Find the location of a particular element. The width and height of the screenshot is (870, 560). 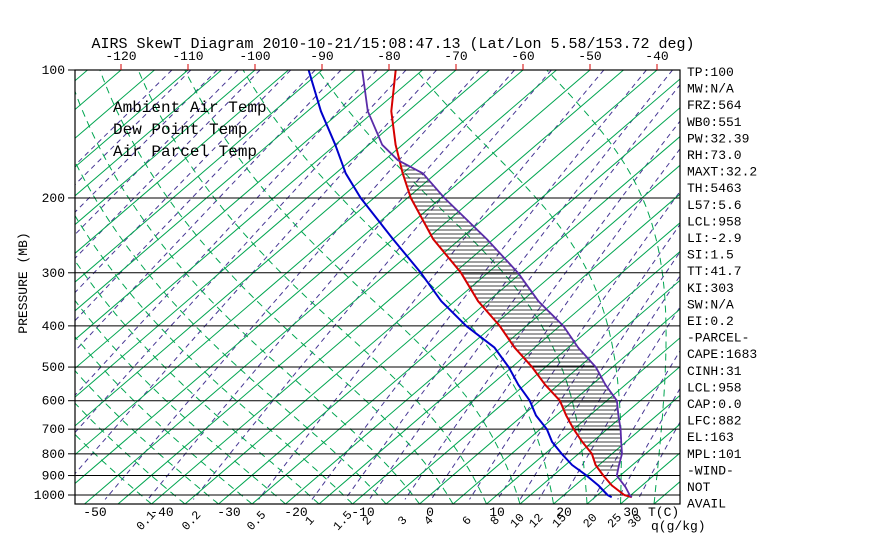

top-axis-tick-label: -100 is located at coordinates (254, 56).